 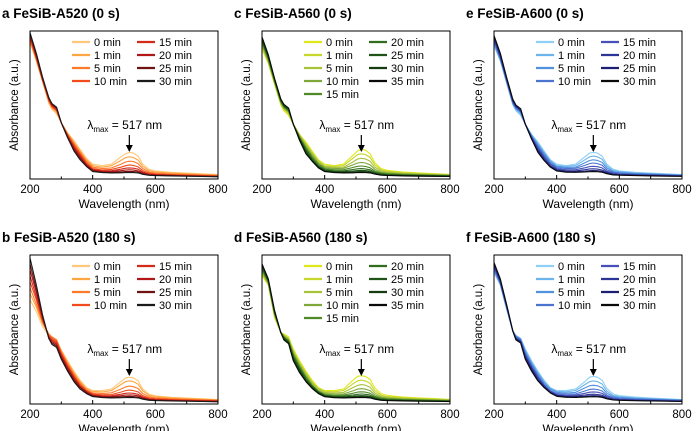 I want to click on panel-title: c FeSiB-A560 (0 s), so click(x=293, y=13).